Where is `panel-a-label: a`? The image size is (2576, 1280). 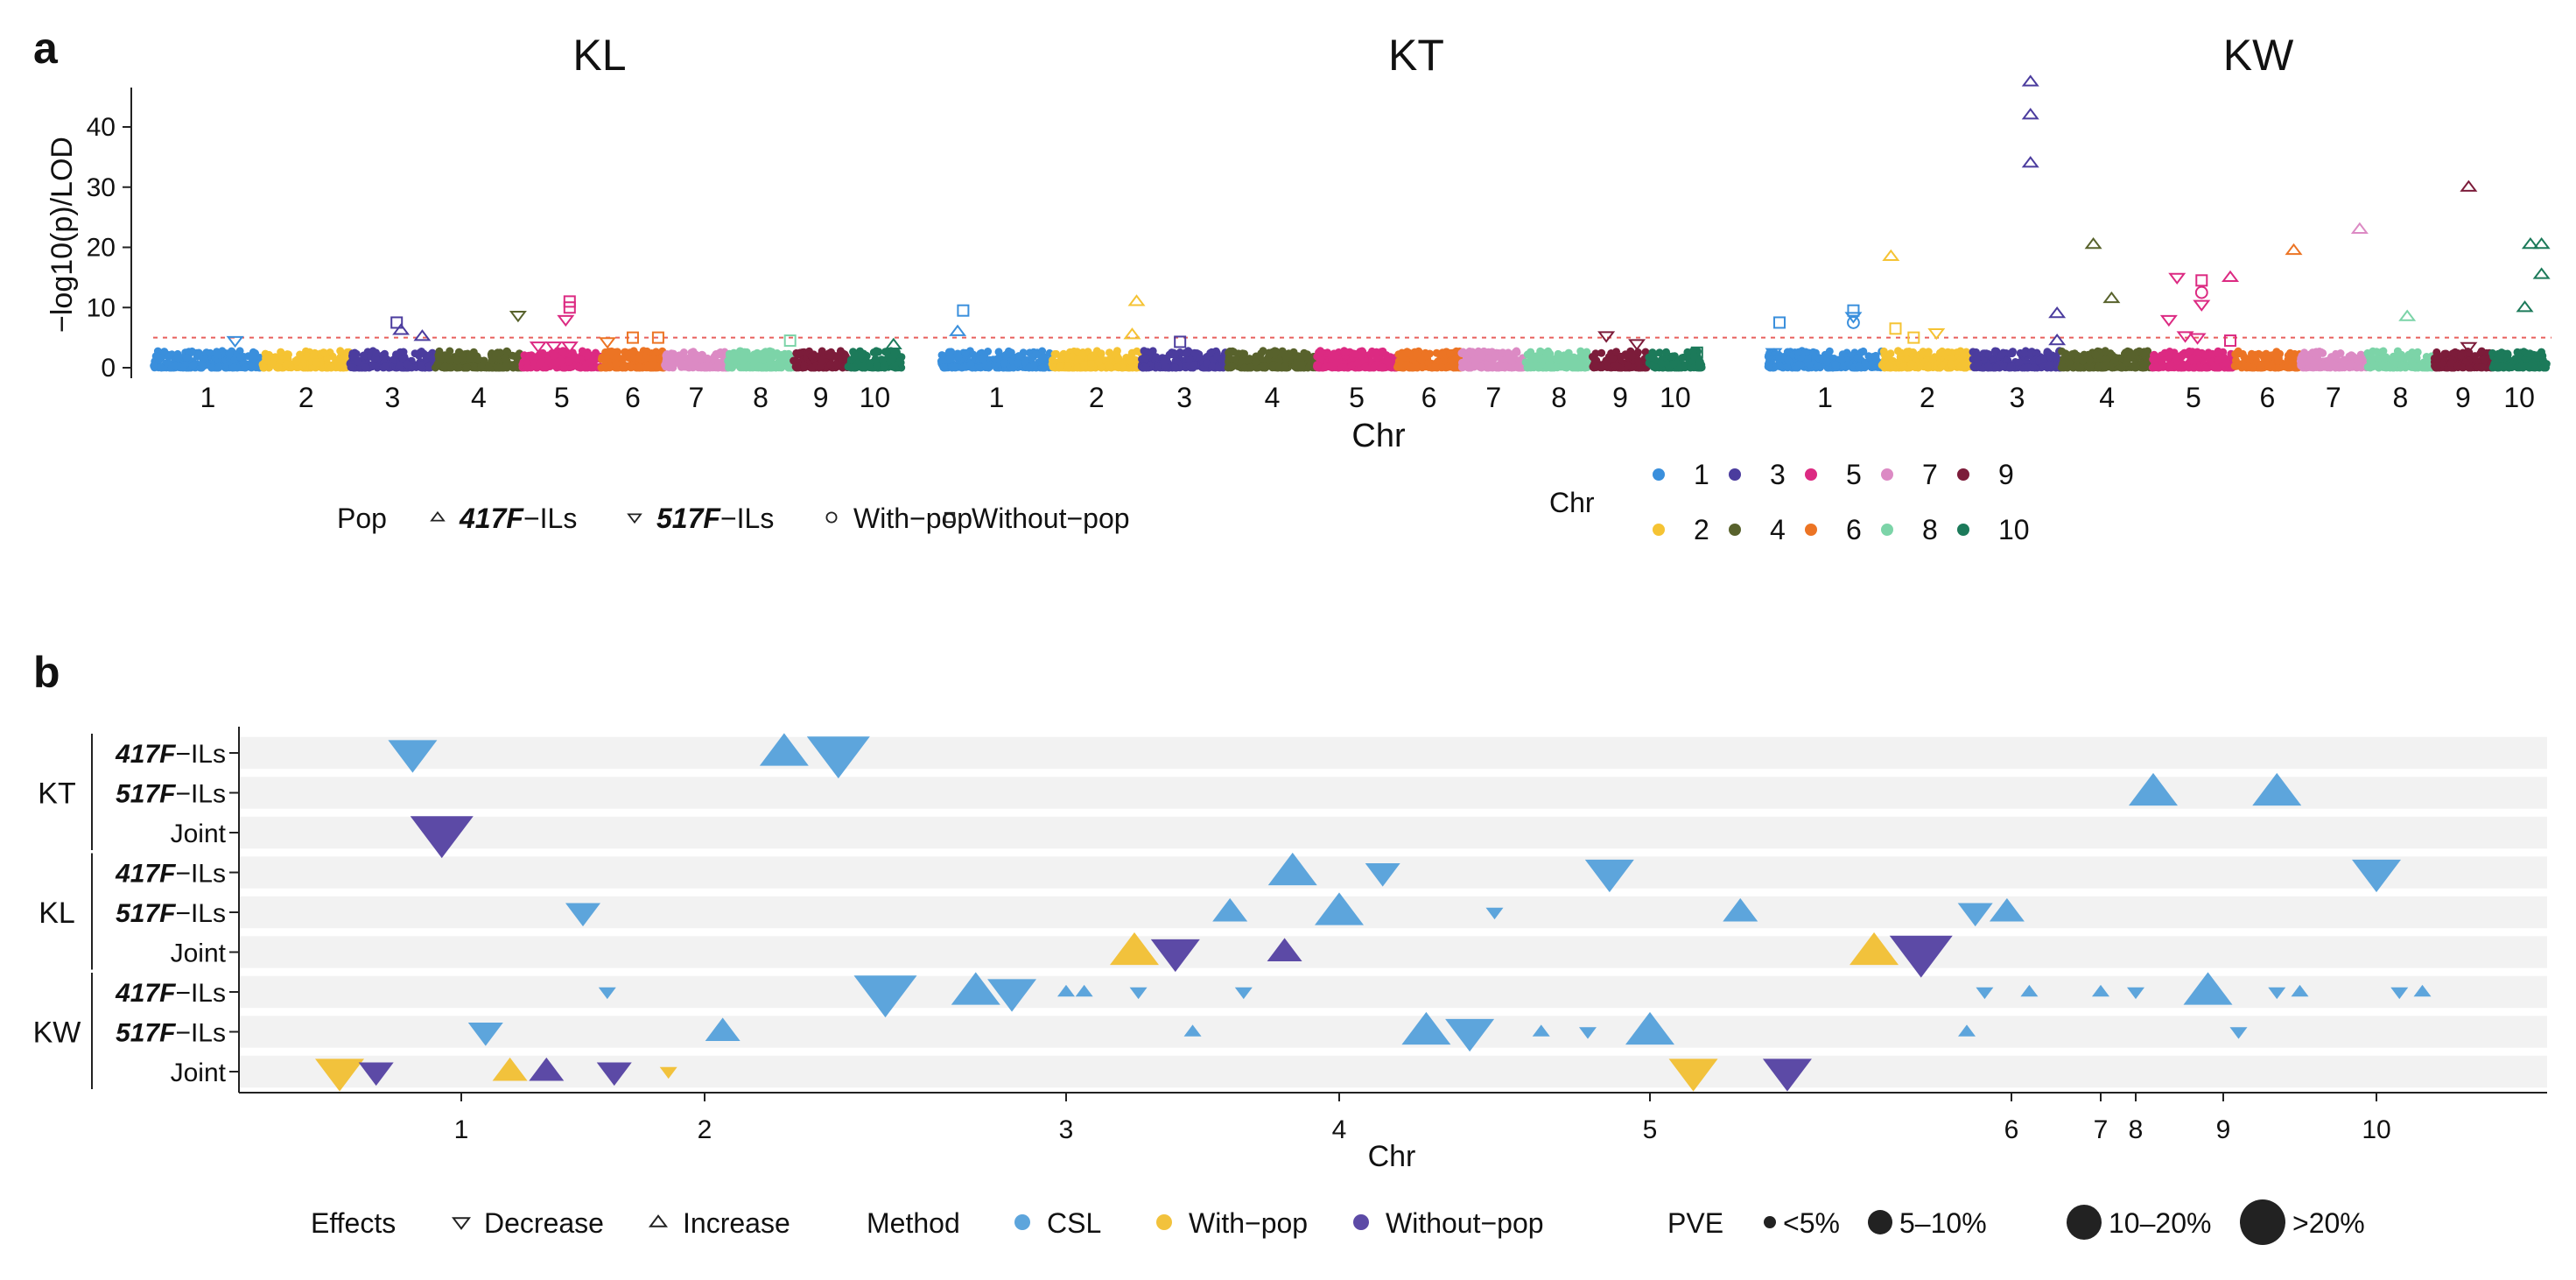 panel-a-label: a is located at coordinates (46, 48).